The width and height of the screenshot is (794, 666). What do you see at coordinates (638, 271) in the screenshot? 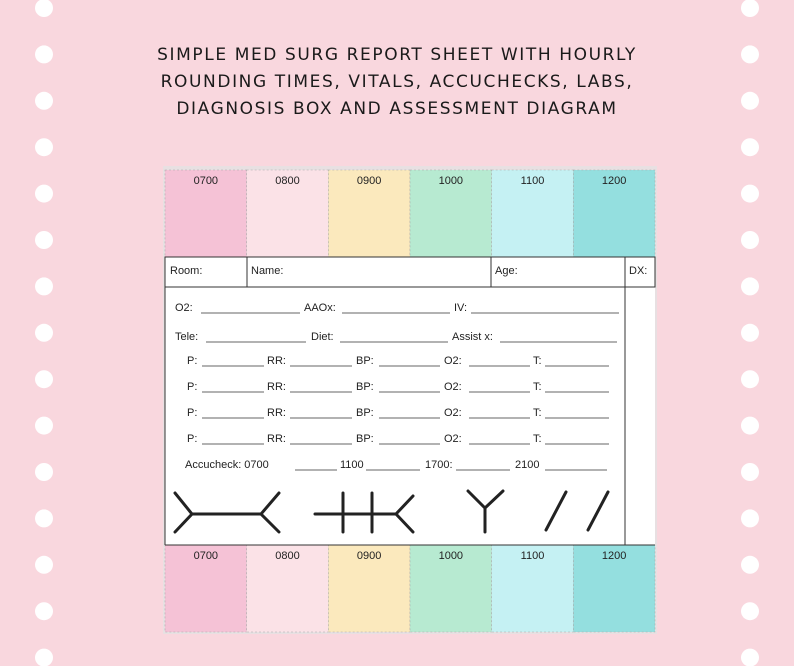
I see `info-label: DX:` at bounding box center [638, 271].